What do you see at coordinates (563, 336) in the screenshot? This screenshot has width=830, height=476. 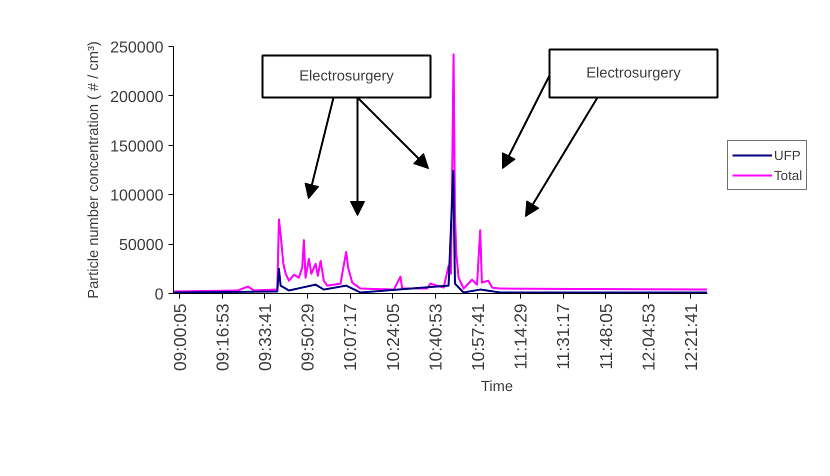 I see `x-tick-label: 11:31:17` at bounding box center [563, 336].